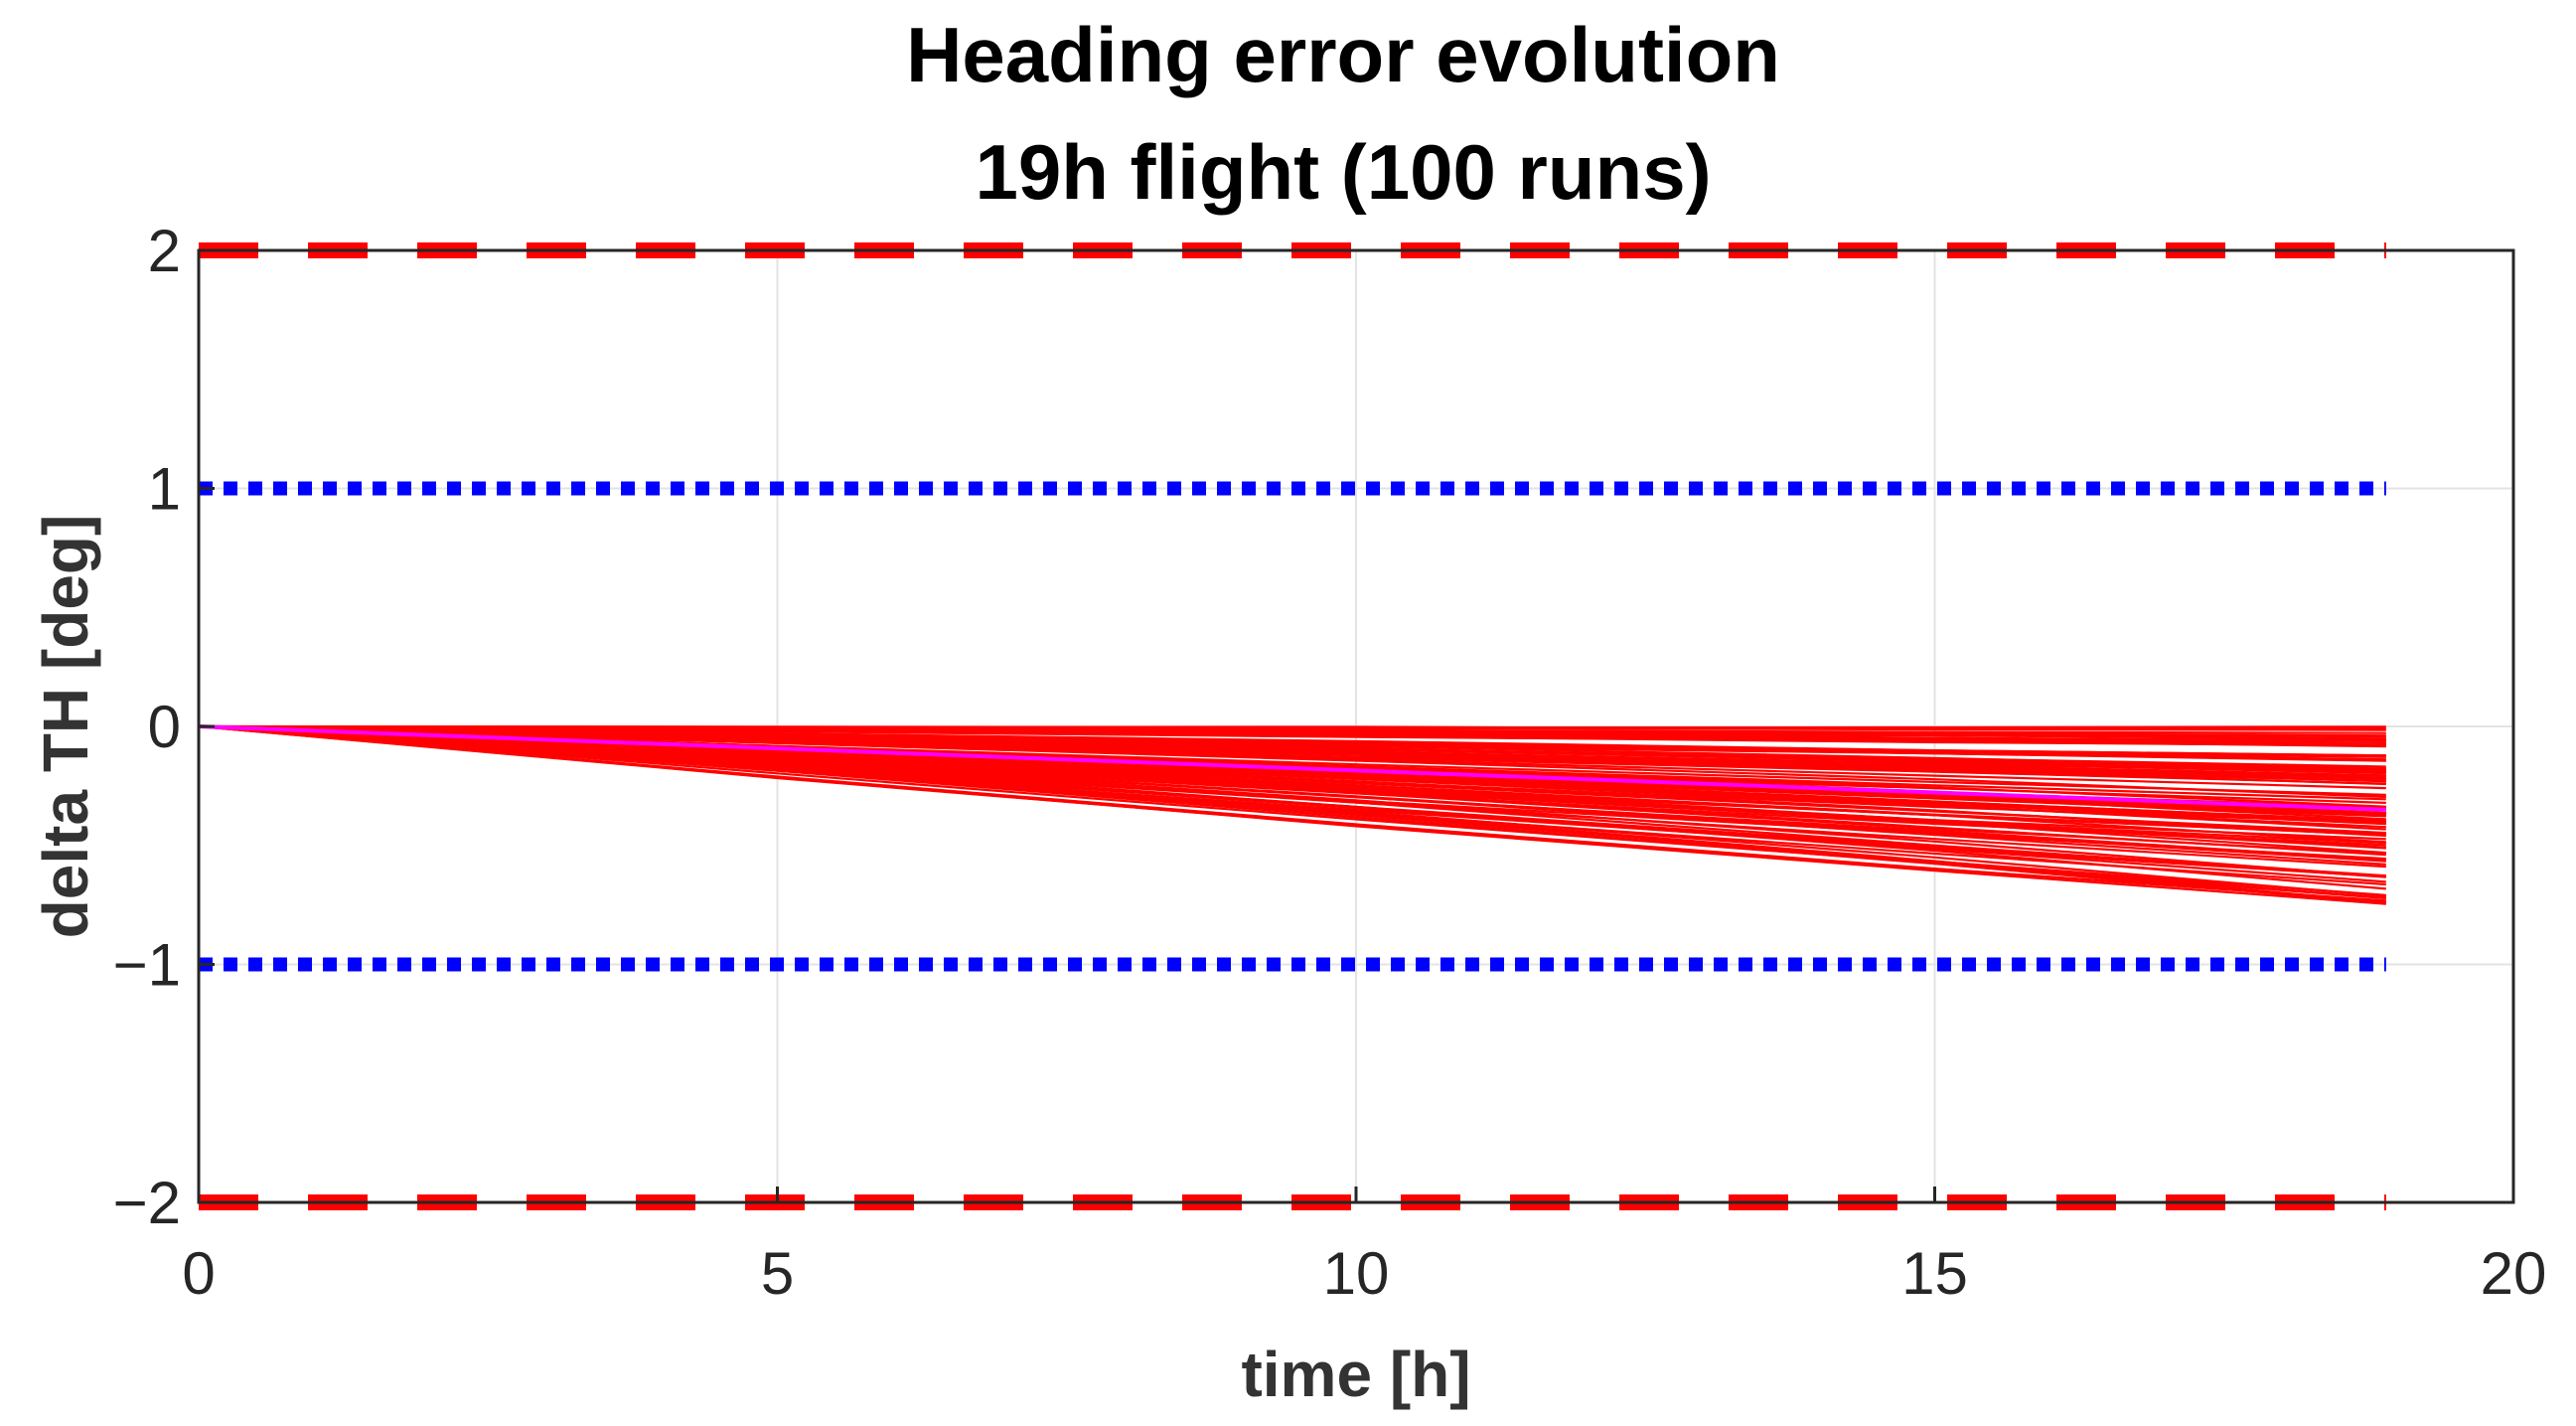 This screenshot has height=1426, width=2576. I want to click on y-ticks: 2 1 0 −1 −2, so click(164, 727).